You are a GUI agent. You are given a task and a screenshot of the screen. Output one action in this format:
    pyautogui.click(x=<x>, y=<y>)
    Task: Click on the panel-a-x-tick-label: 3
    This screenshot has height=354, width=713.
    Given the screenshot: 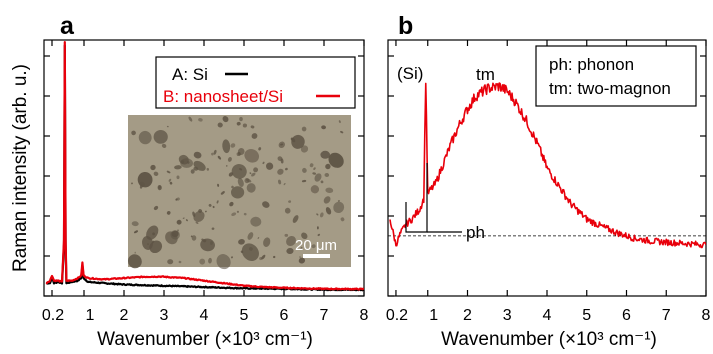 What is the action you would take?
    pyautogui.click(x=164, y=315)
    